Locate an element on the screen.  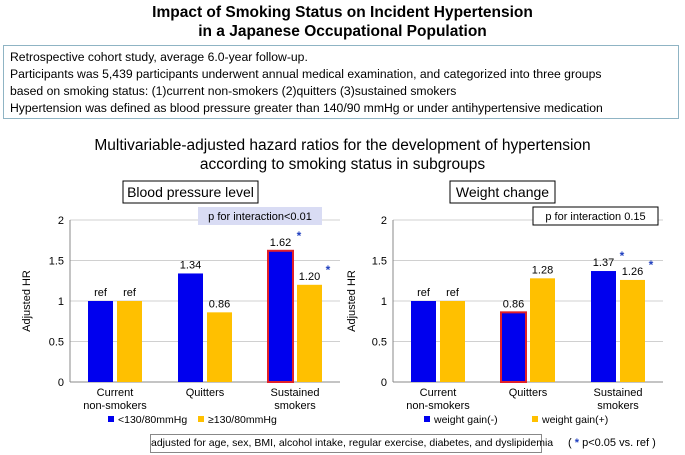
significance-note: ( * p<0.05 vs. ref ) is located at coordinates (612, 443).